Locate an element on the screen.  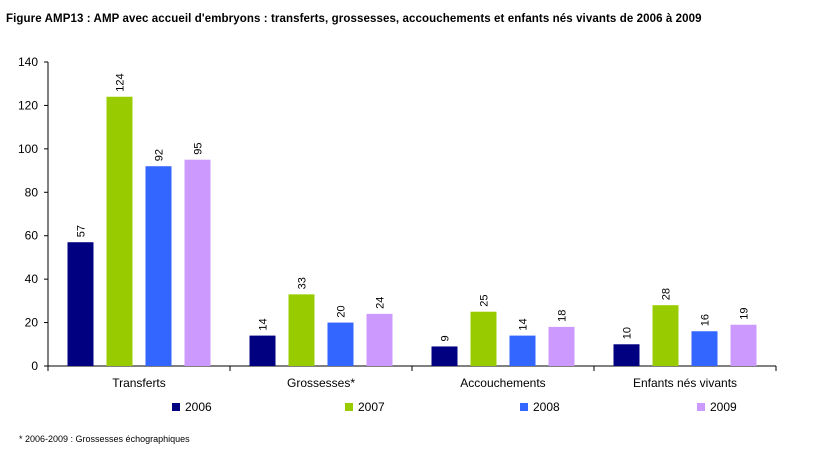
data-label: 9 is located at coordinates (446, 338).